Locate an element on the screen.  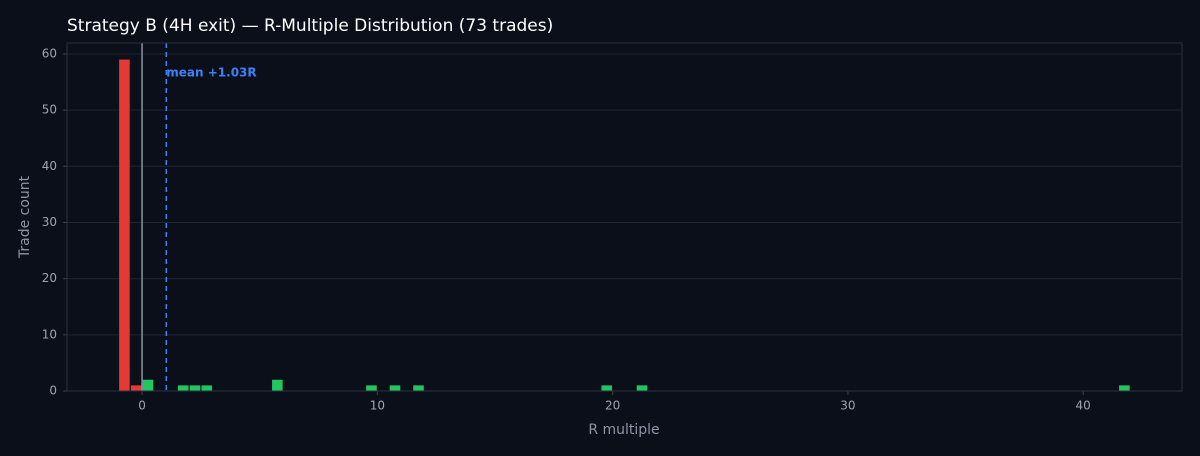
y-tick-label: 0 is located at coordinates (53, 391).